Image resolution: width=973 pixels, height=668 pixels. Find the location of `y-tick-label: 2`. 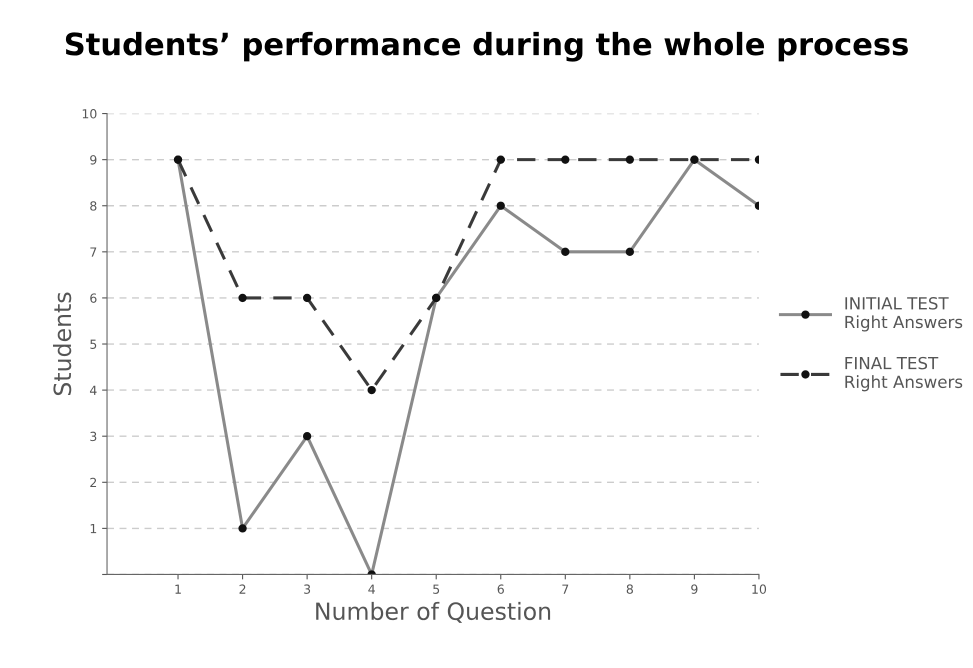

y-tick-label: 2 is located at coordinates (93, 483).